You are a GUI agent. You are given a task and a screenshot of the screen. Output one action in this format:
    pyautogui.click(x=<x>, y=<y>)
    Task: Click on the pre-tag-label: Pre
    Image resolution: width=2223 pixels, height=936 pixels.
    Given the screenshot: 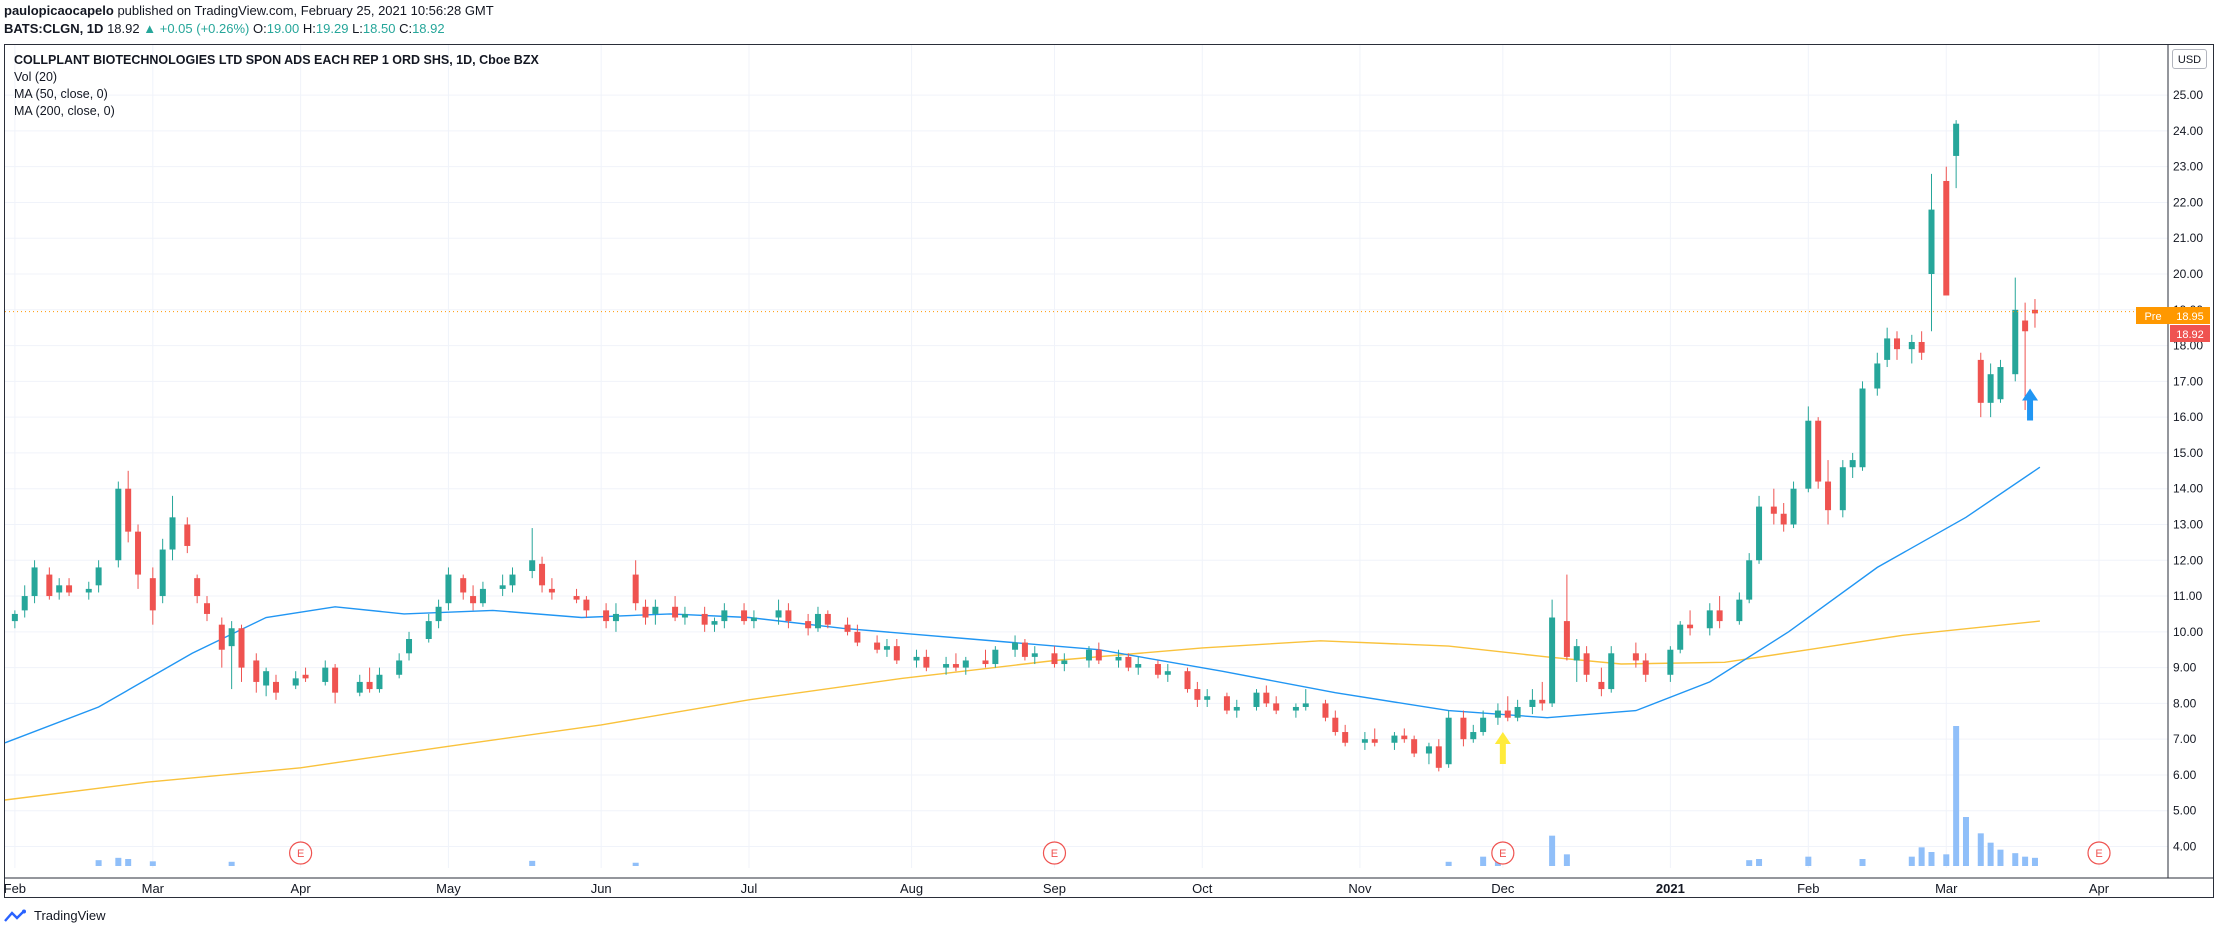 What is the action you would take?
    pyautogui.click(x=2152, y=317)
    